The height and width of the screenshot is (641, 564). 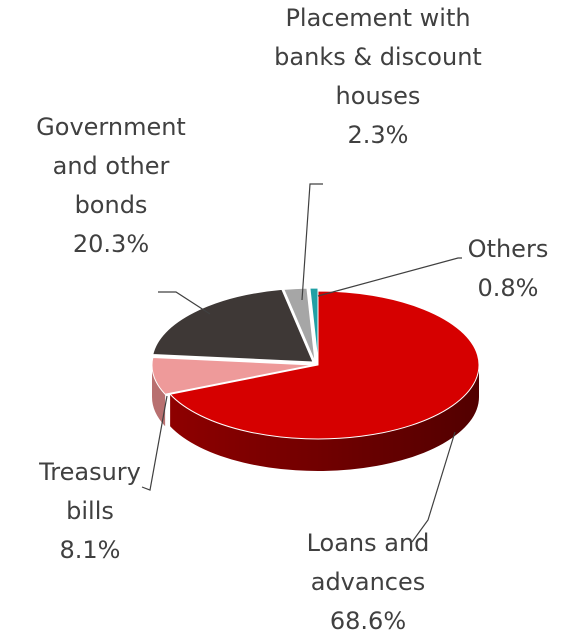 I want to click on data-label-name-line: advances, so click(x=368, y=582).